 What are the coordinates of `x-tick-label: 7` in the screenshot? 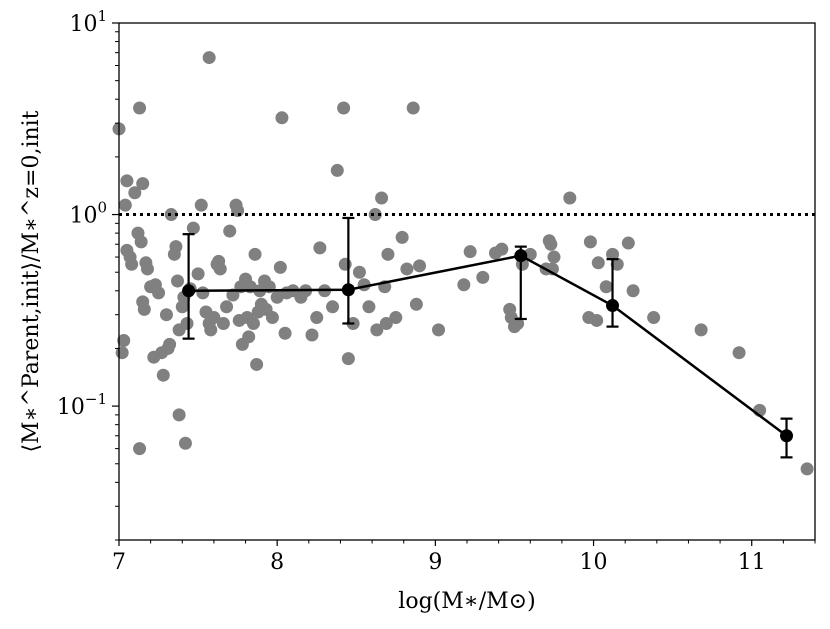 It's located at (119, 562).